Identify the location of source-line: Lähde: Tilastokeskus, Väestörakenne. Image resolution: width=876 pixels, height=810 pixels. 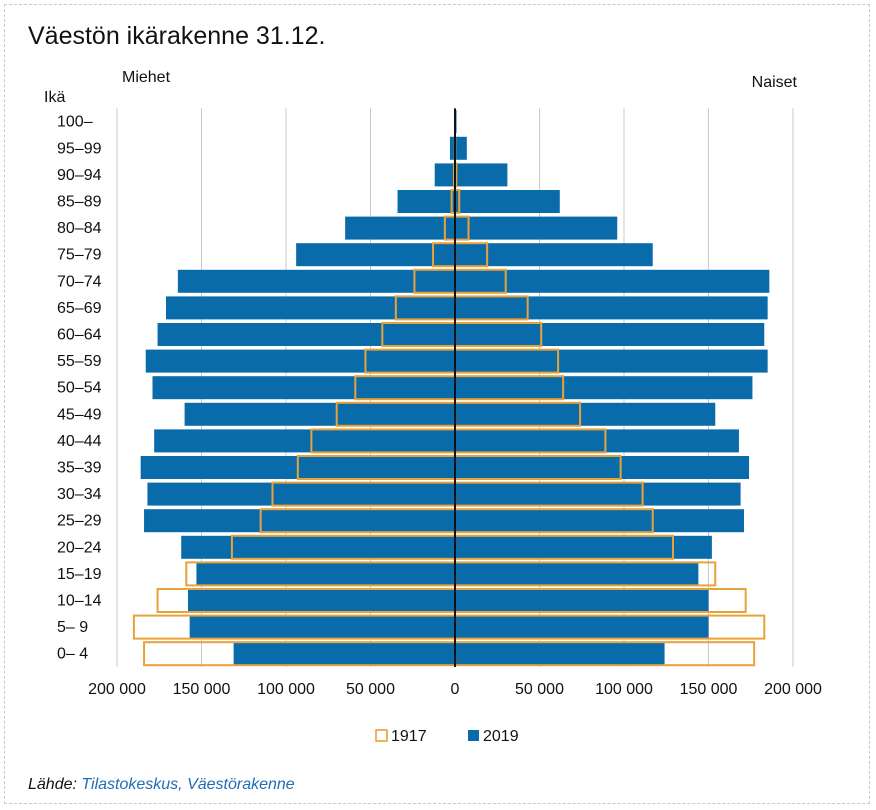
(161, 785).